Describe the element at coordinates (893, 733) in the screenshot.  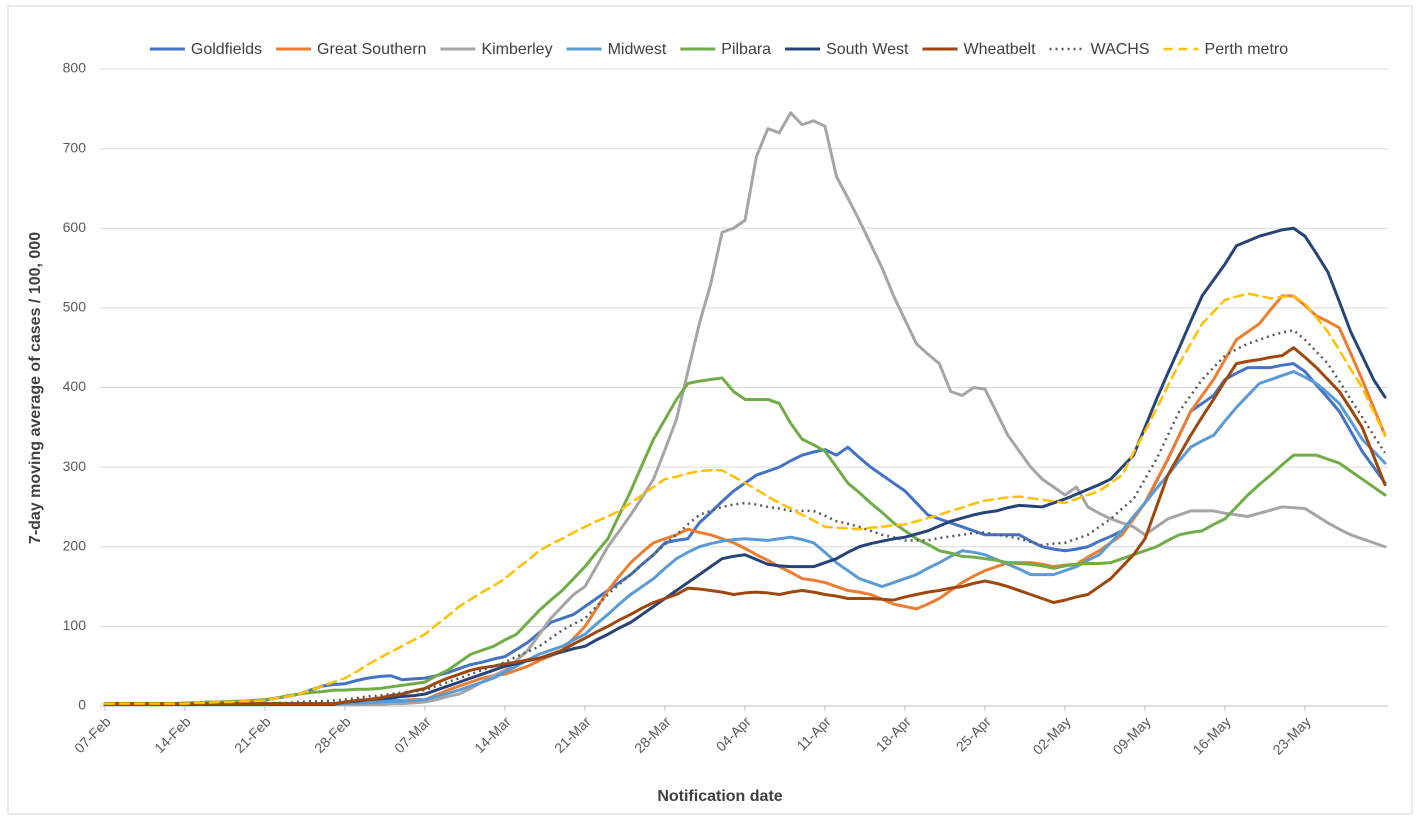
I see `x-tick-label: 18-Apr` at that location.